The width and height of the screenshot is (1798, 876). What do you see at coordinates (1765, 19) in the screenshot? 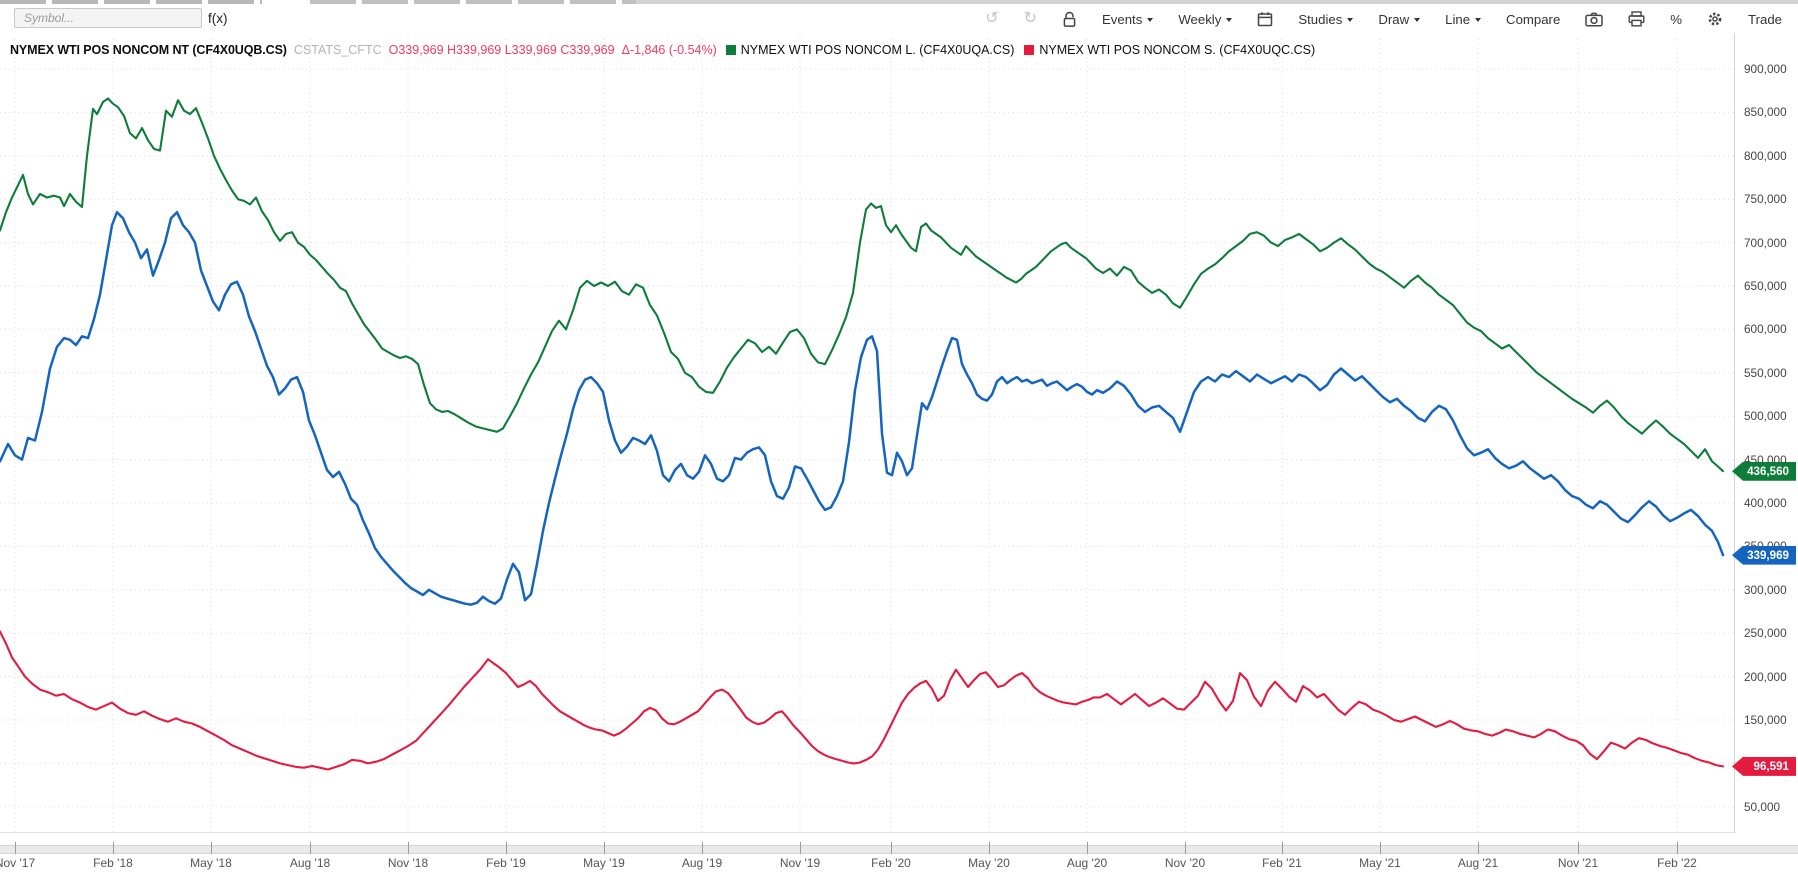
I see `trade-button: Trade` at bounding box center [1765, 19].